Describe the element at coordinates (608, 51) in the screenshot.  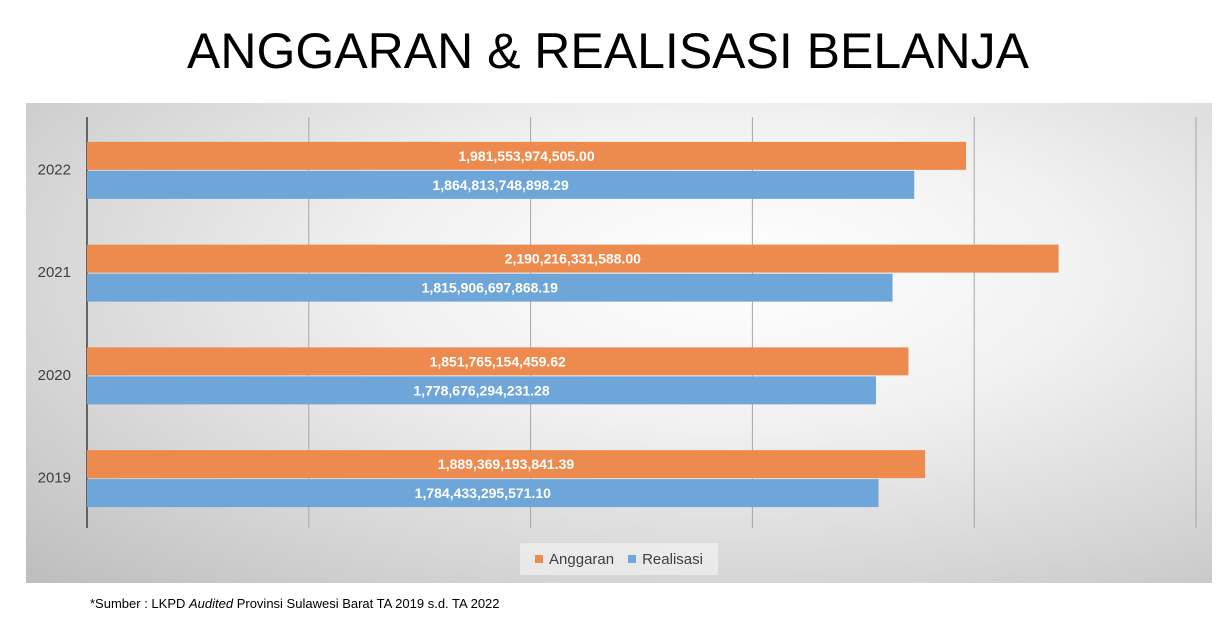
I see `chart-title: ANGGARAN & REALISASI BELANJA` at that location.